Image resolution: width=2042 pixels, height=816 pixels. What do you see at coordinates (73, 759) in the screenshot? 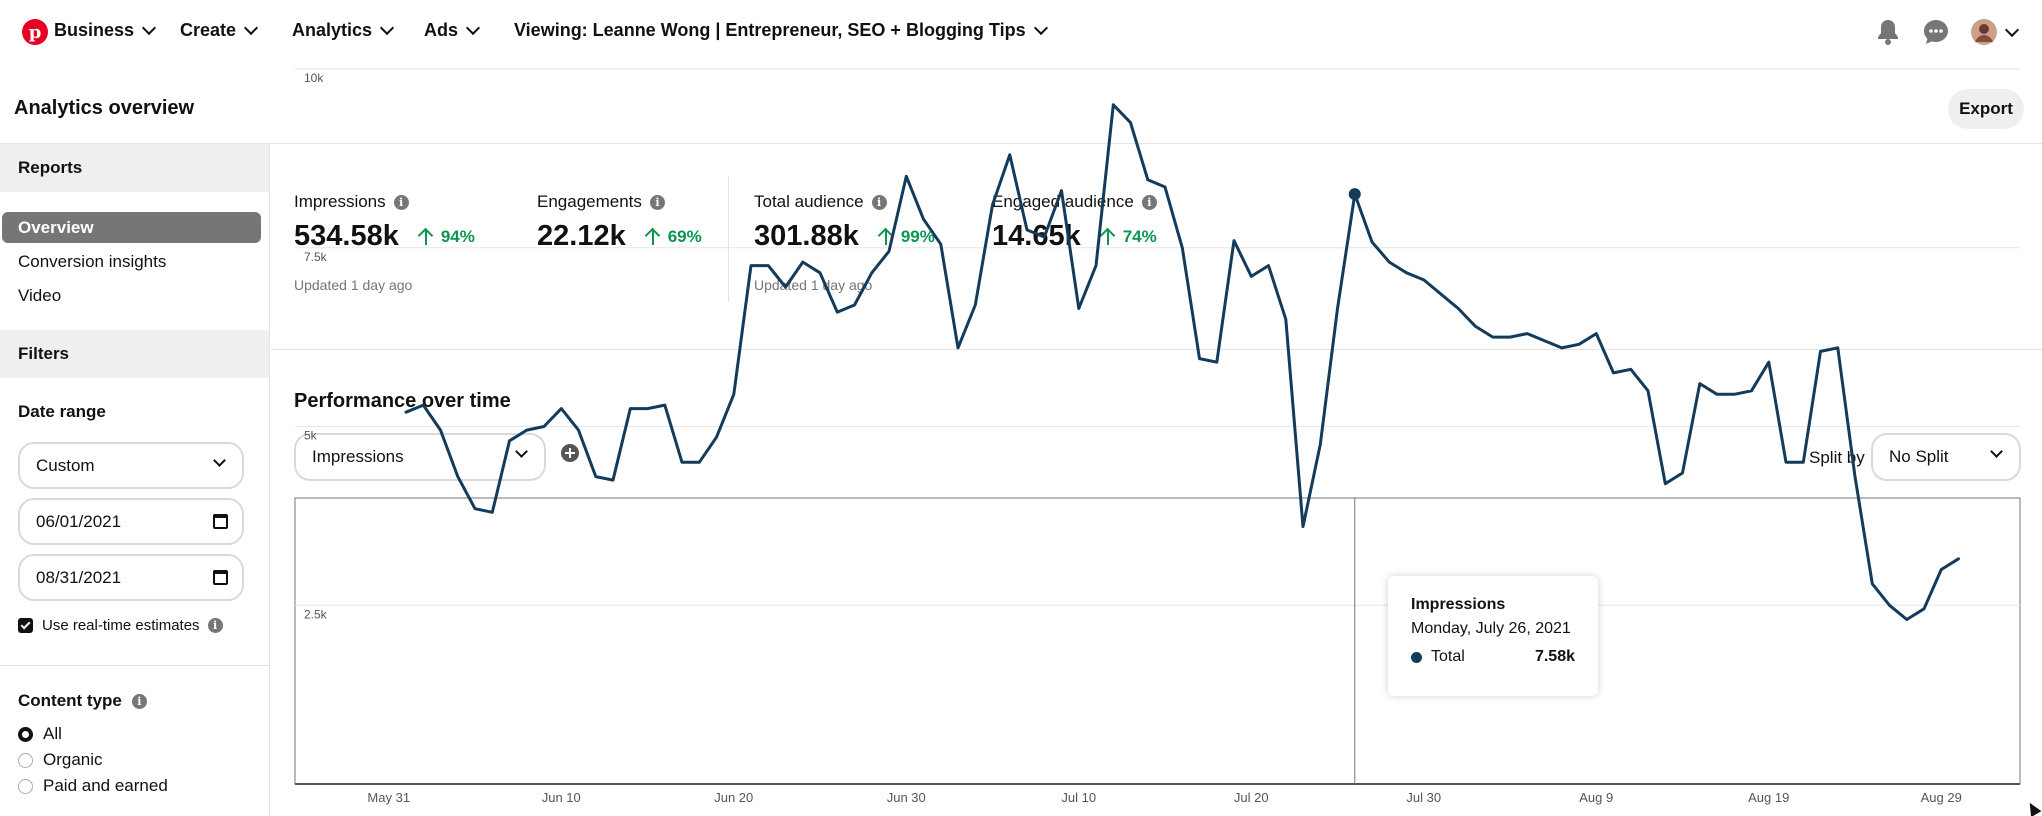
I see `content-type-organic-label: Organic` at bounding box center [73, 759].